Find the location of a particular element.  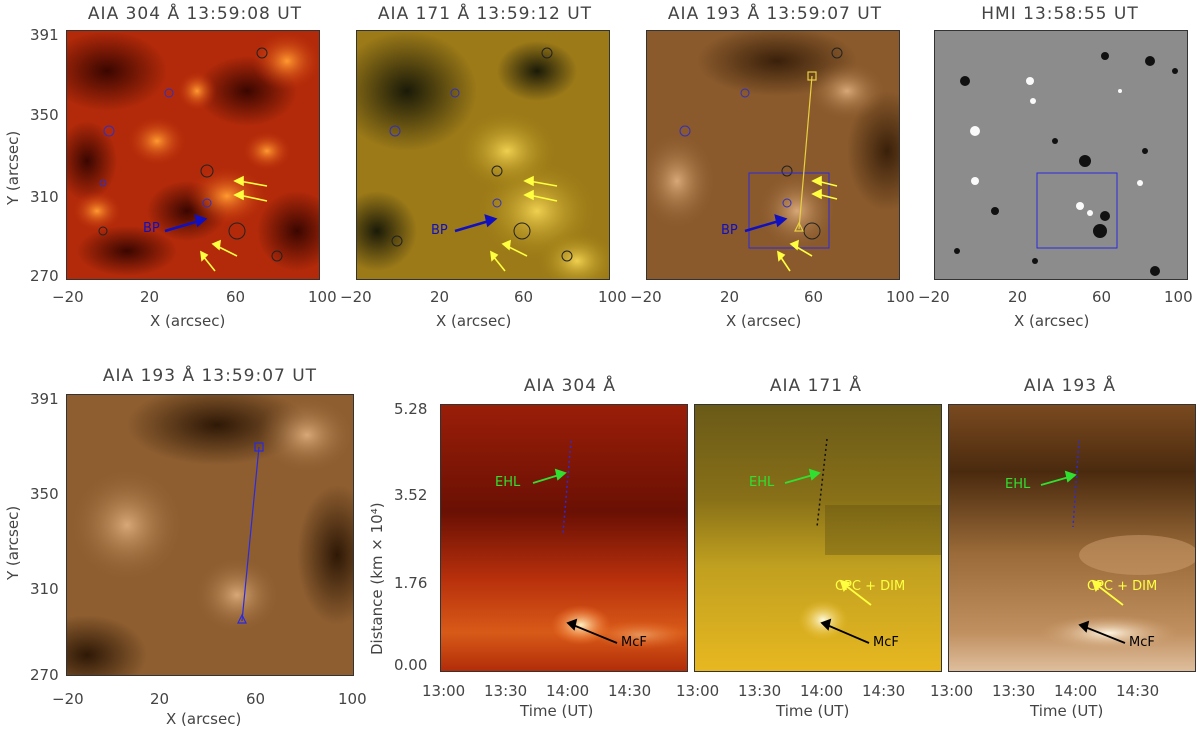

aia193-image is located at coordinates (773, 155).